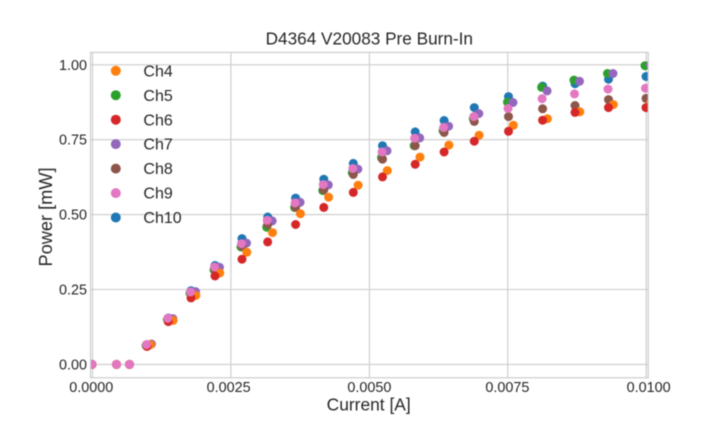 Image resolution: width=720 pixels, height=437 pixels. What do you see at coordinates (73, 365) in the screenshot?
I see `svg-text: 0.00` at bounding box center [73, 365].